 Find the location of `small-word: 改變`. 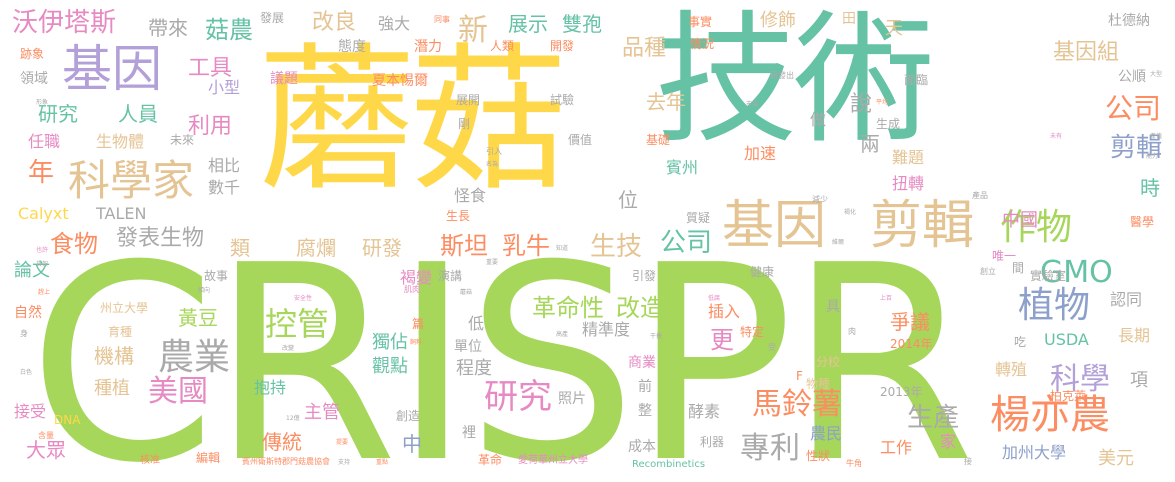

small-word: 改變 is located at coordinates (288, 348).